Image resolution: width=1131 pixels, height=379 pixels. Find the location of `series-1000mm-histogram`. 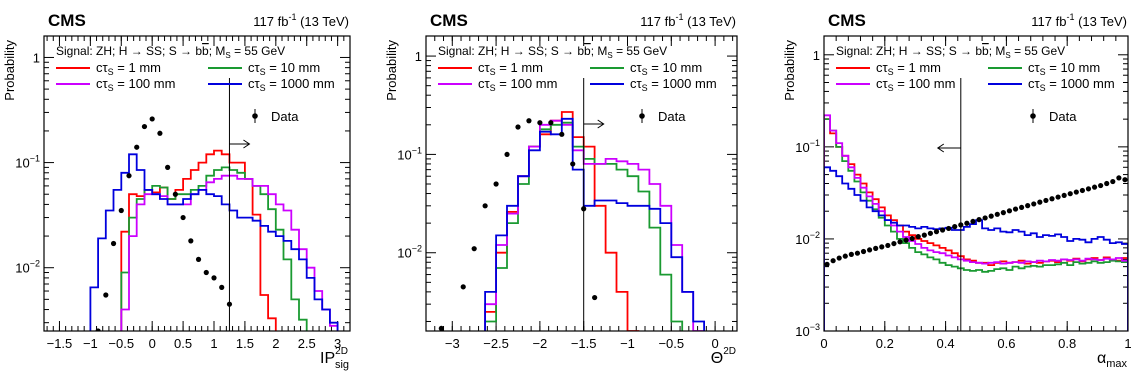

series-1000mm-histogram is located at coordinates (214, 242).